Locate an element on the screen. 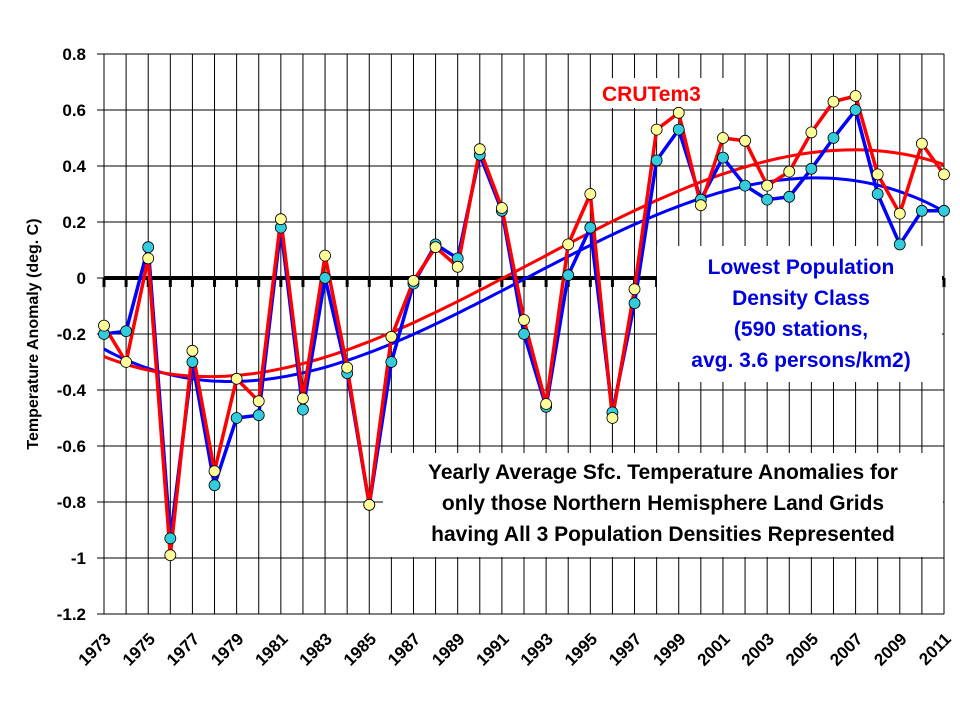 This screenshot has height=720, width=960. x-tick-label: 1991 is located at coordinates (493, 649).